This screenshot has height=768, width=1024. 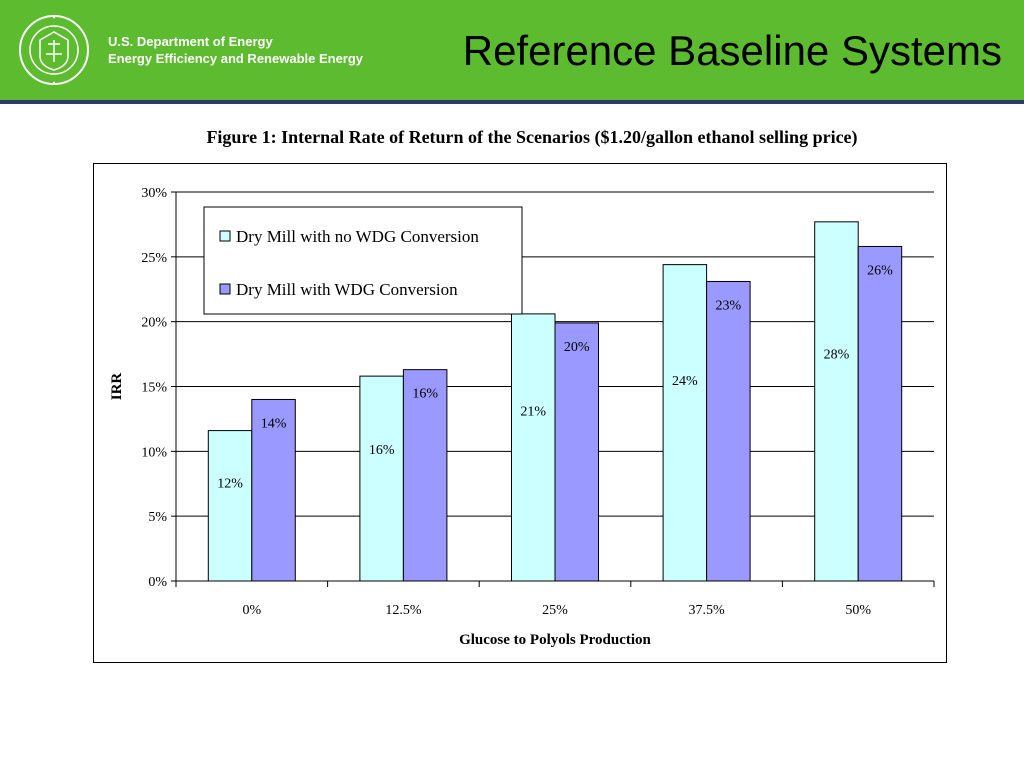 I want to click on y-tick-label: 30%, so click(x=154, y=193).